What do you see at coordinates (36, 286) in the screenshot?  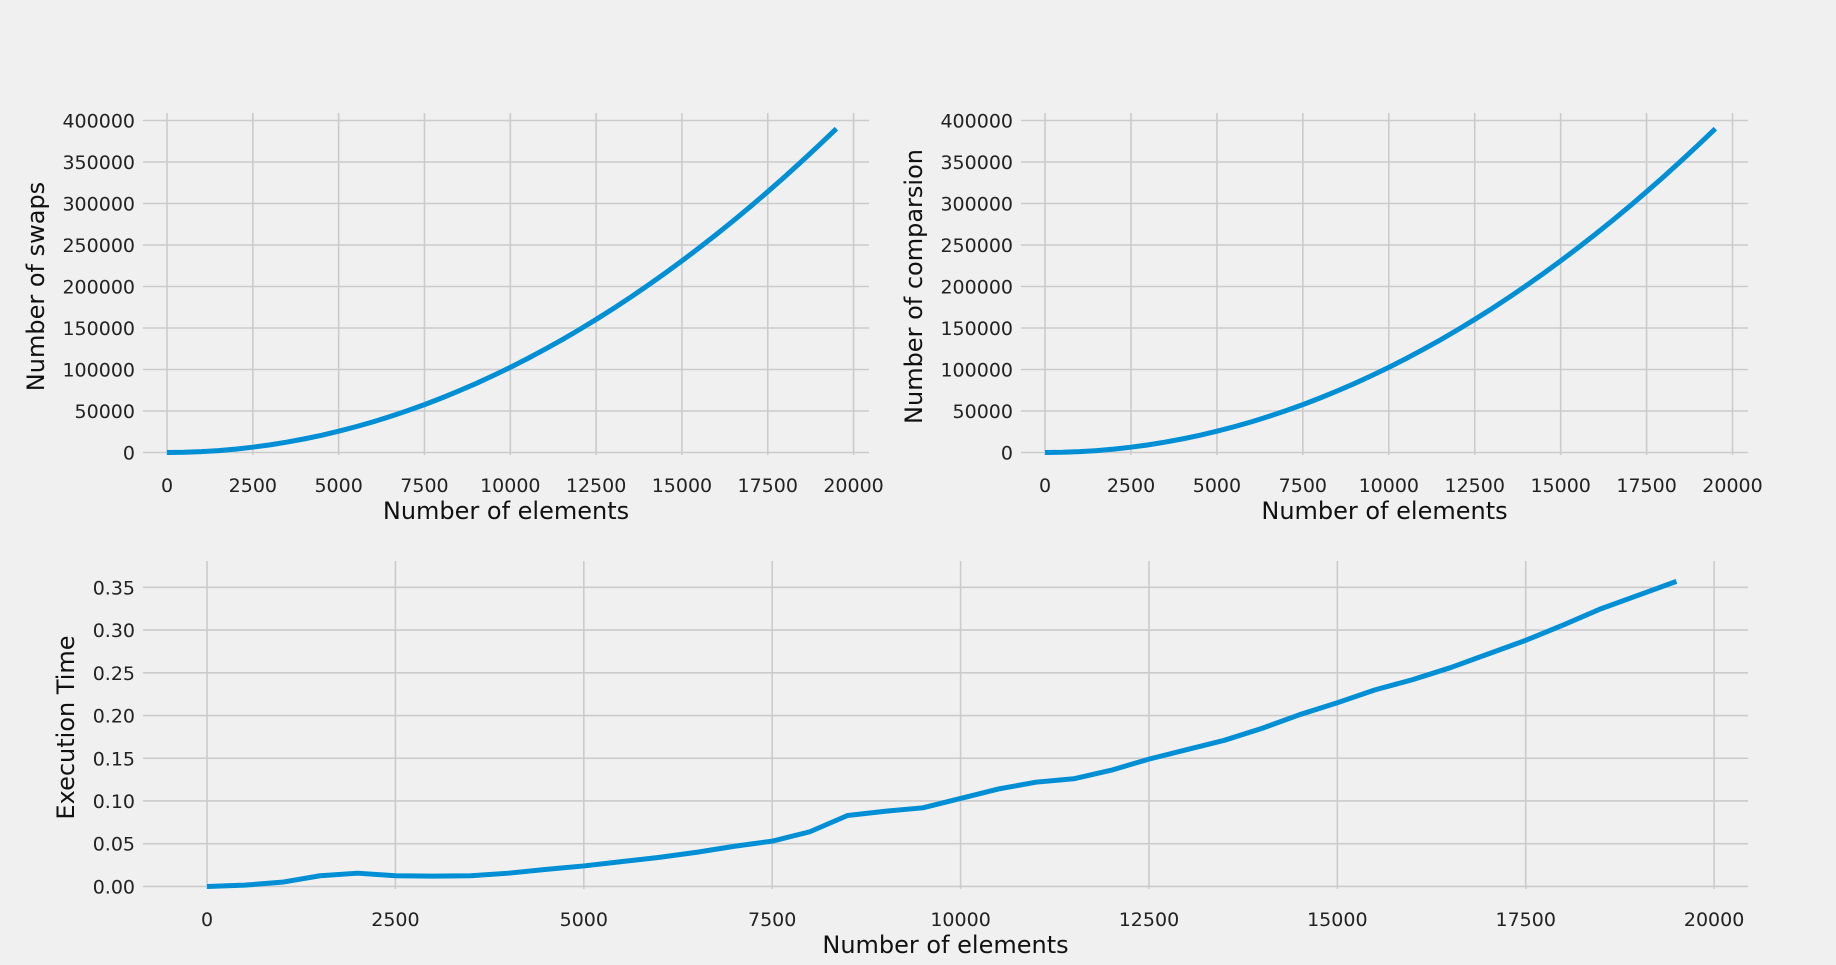 I see `y-axis-label: Number of swaps` at bounding box center [36, 286].